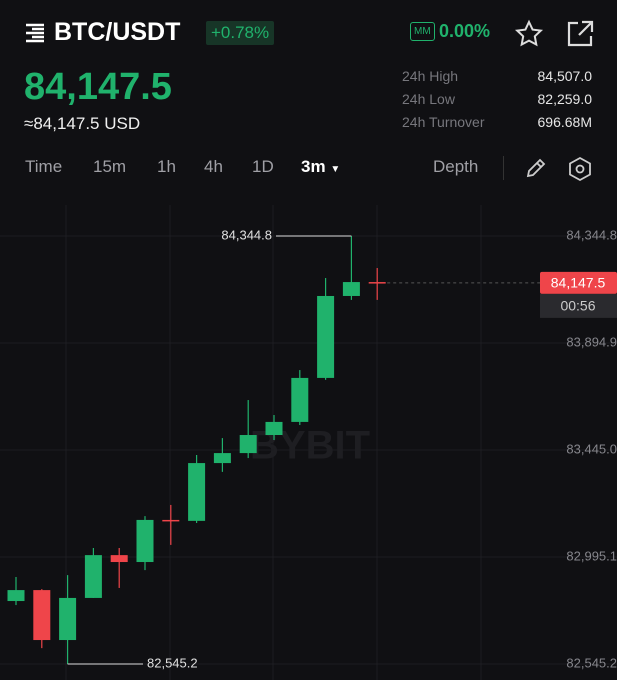 The height and width of the screenshot is (680, 617). Describe the element at coordinates (456, 166) in the screenshot. I see `tab: Depth` at that location.